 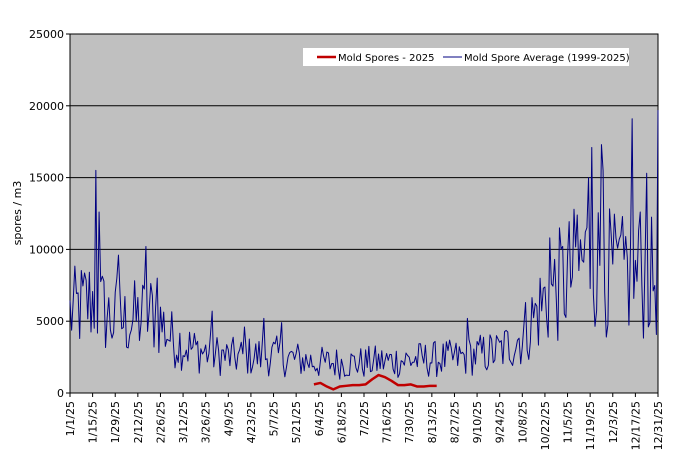 I want to click on x-tick-label: 4/23/25, so click(x=251, y=422).